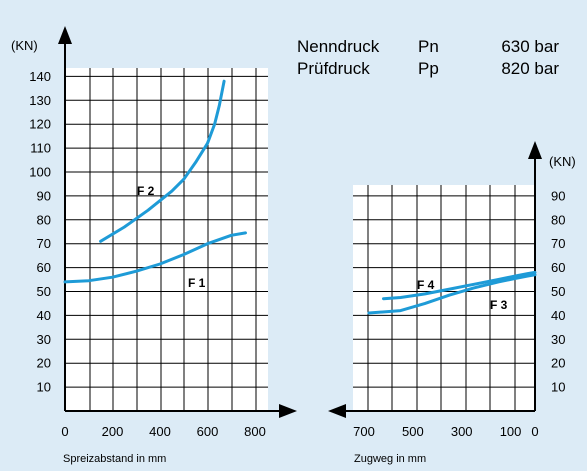 The width and height of the screenshot is (587, 471). I want to click on left-series-label: F 2, so click(146, 191).